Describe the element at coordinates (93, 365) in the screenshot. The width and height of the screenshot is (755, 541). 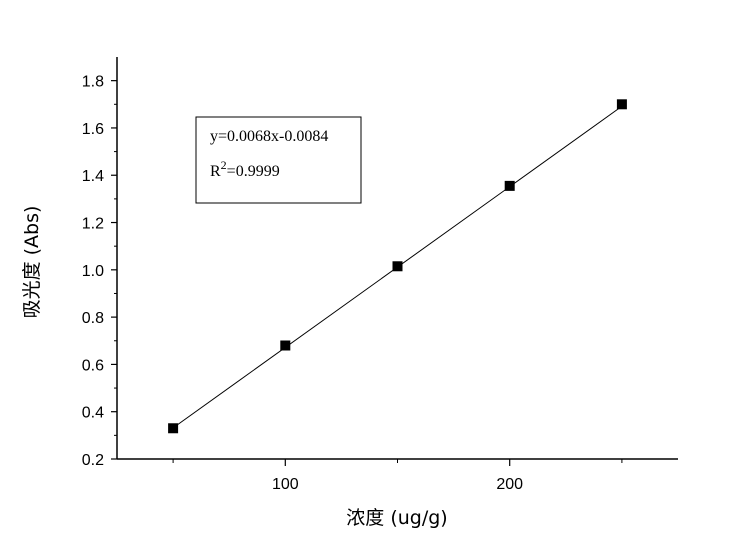
I see `y-tick-label: 0.6` at that location.